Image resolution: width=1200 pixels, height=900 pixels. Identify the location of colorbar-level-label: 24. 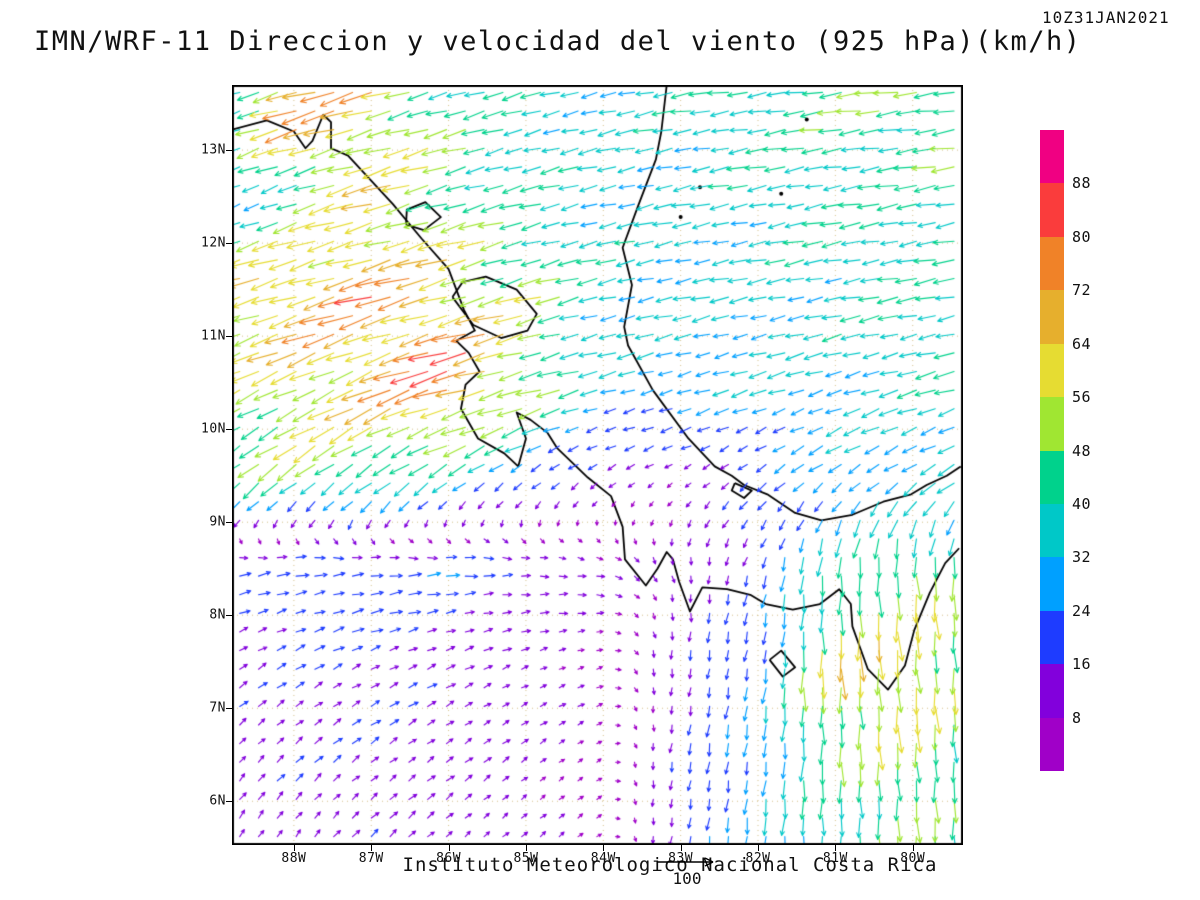
(1082, 610).